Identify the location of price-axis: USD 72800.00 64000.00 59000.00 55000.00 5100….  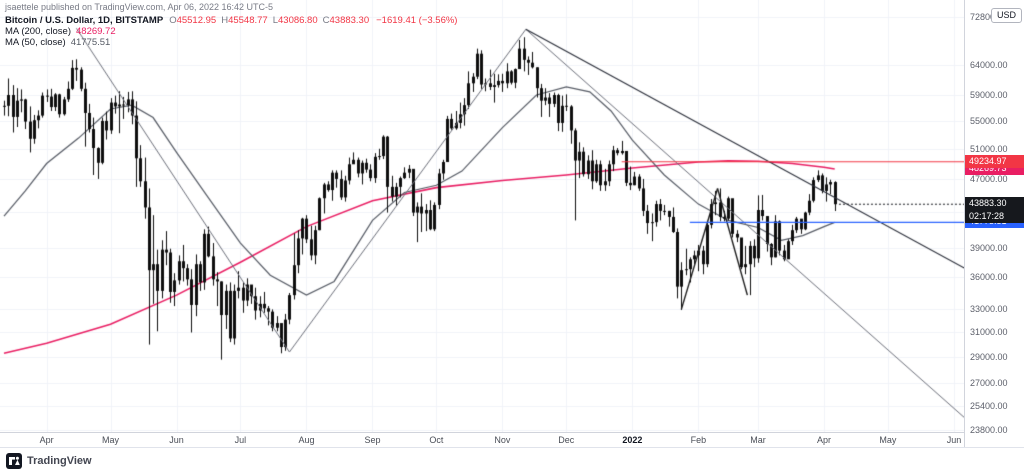
(994, 223).